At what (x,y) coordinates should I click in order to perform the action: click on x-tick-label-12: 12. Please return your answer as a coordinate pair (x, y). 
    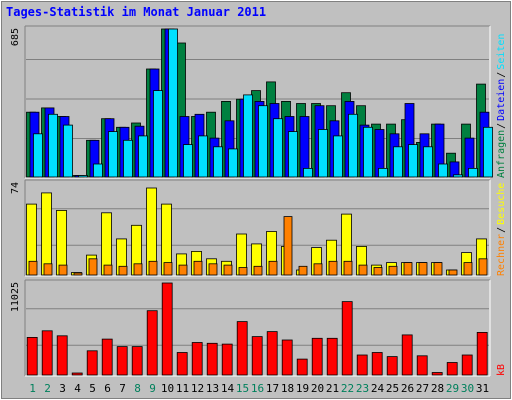
    Looking at the image, I should click on (197, 388).